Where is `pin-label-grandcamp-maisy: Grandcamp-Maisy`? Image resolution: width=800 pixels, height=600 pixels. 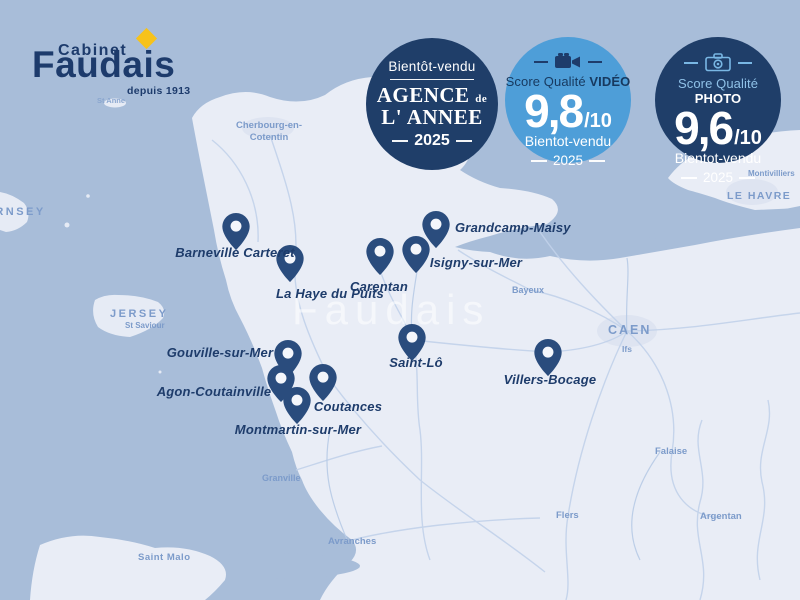
pin-label-grandcamp-maisy: Grandcamp-Maisy is located at coordinates (513, 227).